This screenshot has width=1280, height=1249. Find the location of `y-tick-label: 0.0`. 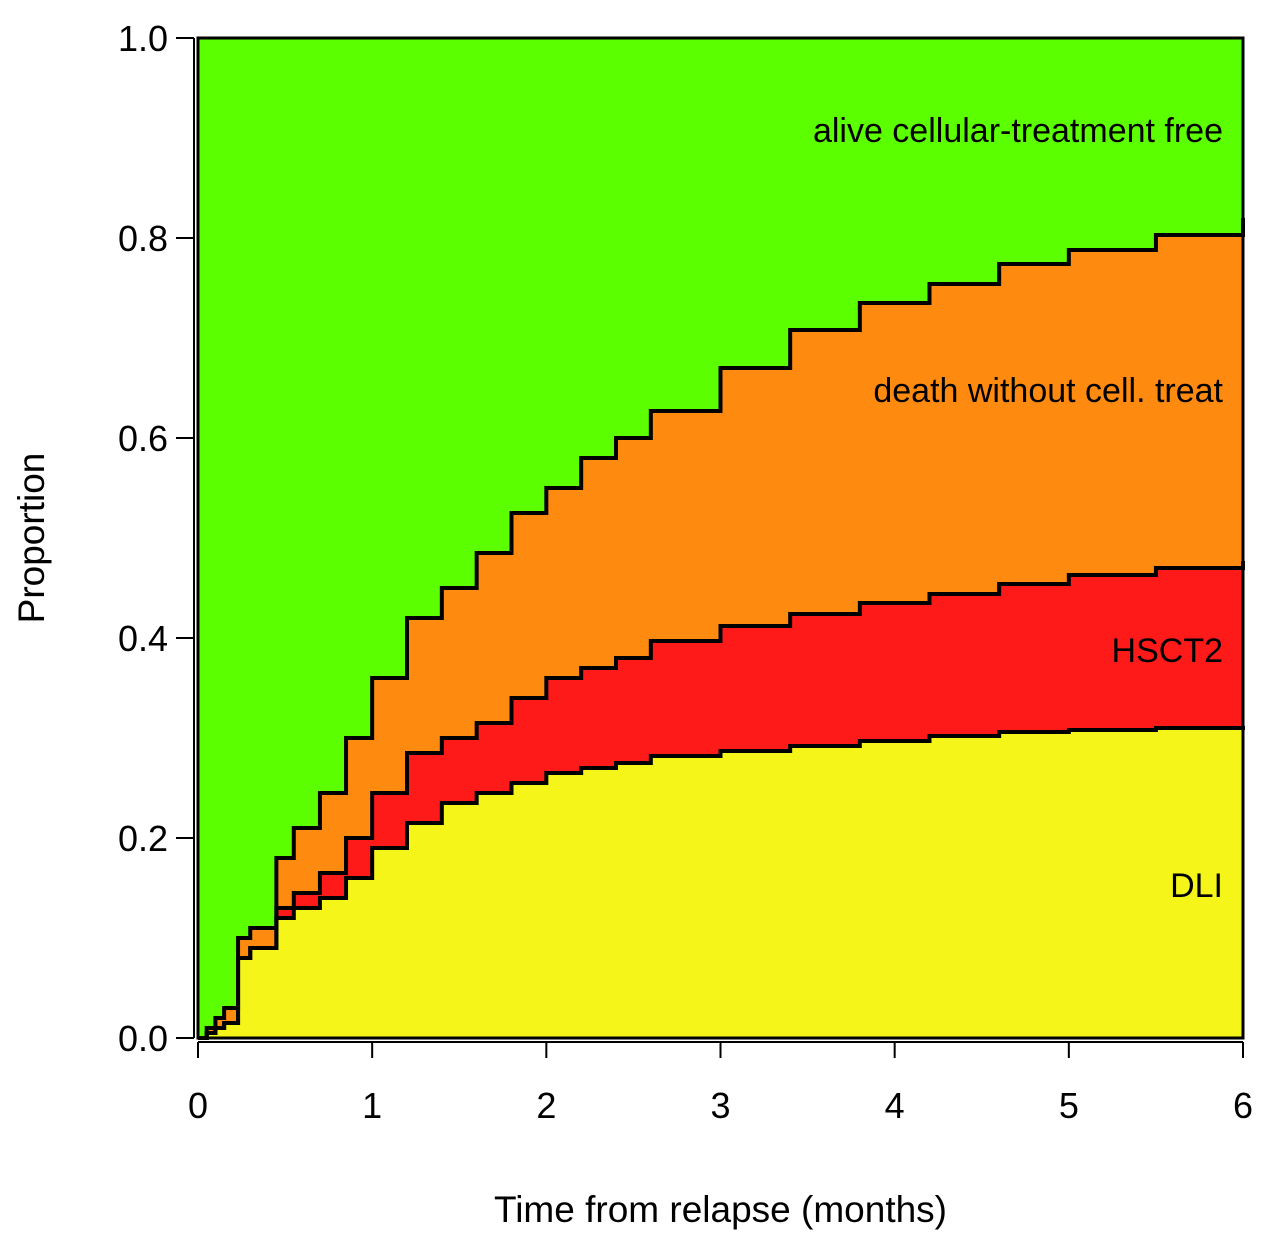

y-tick-label: 0.0 is located at coordinates (143, 1038).